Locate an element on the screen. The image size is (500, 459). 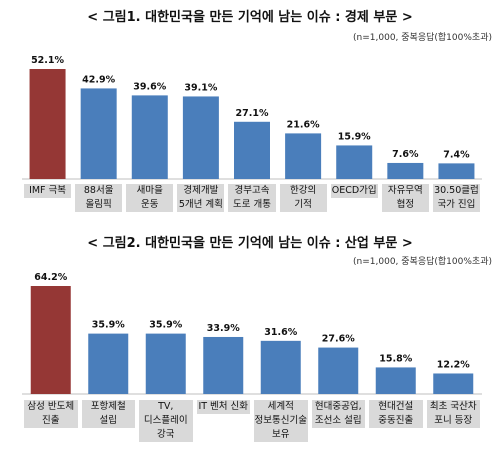
data-label: 42.9% is located at coordinates (98, 79).